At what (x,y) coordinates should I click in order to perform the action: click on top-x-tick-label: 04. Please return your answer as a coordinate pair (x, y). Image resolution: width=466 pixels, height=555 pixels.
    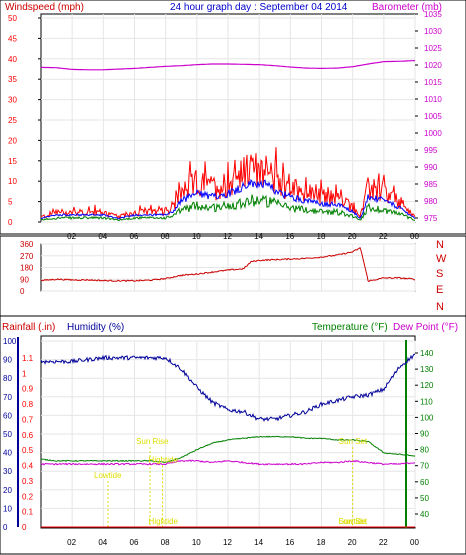
    Looking at the image, I should click on (102, 236).